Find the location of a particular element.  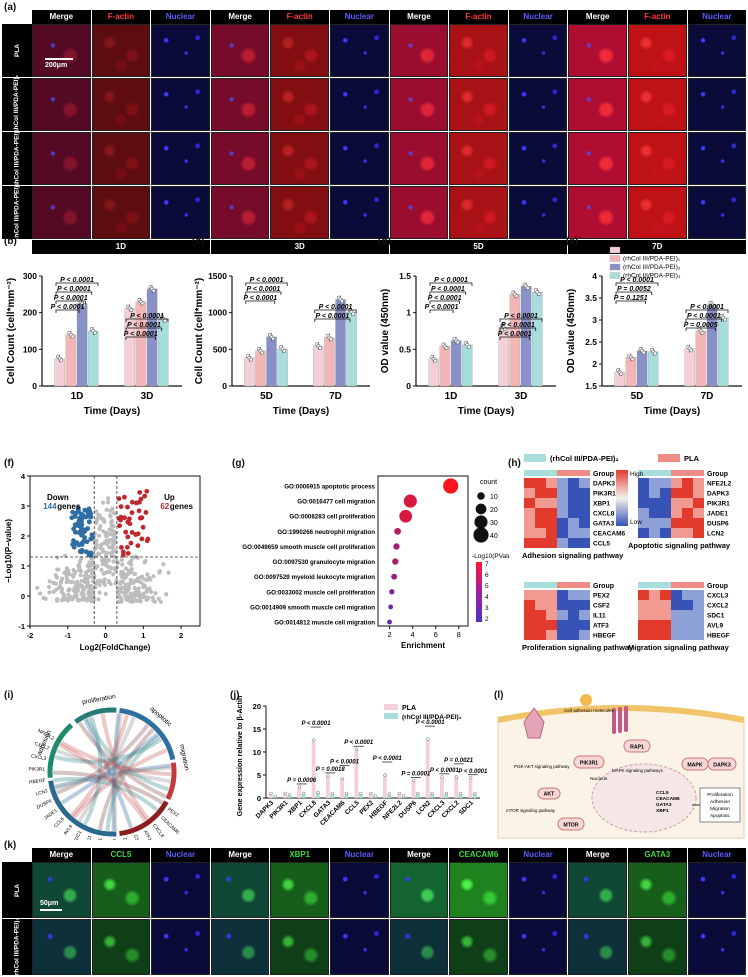

nuclear-header-3: Nuclear is located at coordinates (717, 17).